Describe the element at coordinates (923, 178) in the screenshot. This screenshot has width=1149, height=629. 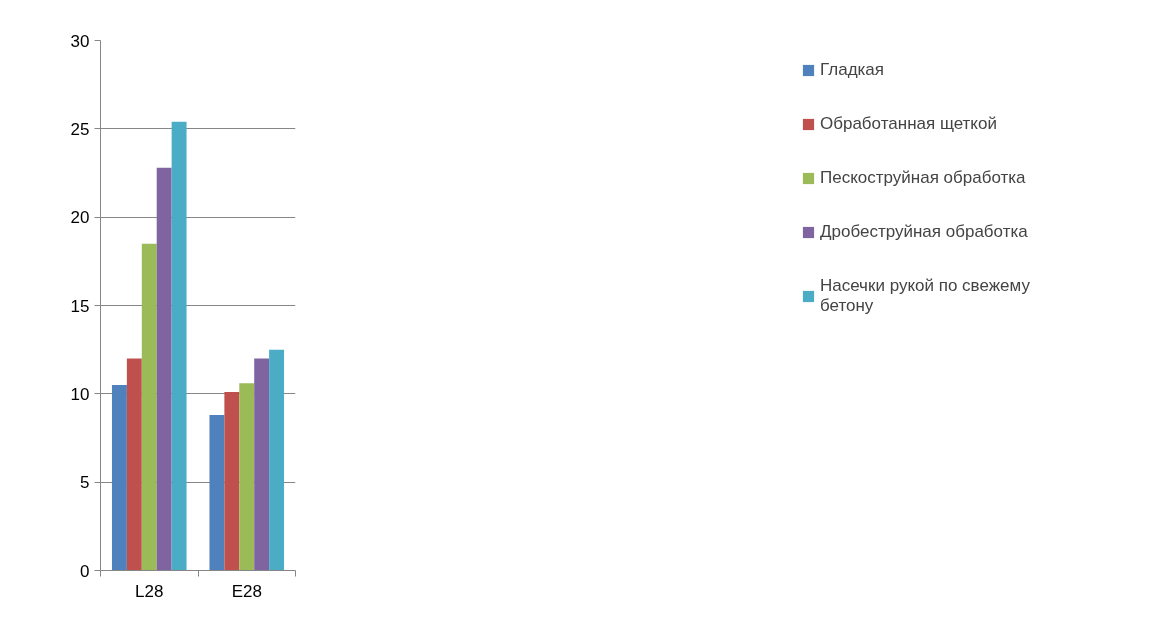
I see `legend-label: Пескоструйная обработка` at that location.